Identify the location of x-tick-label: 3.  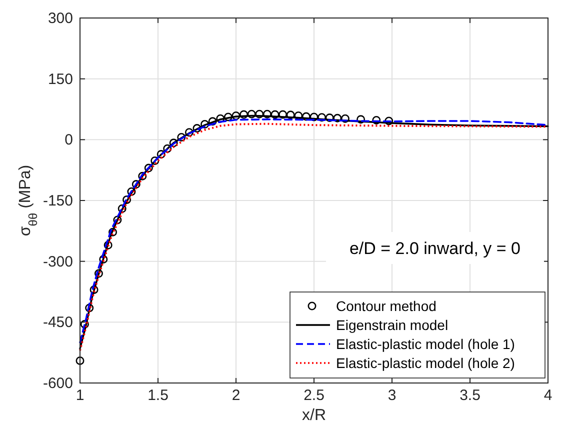
(392, 395).